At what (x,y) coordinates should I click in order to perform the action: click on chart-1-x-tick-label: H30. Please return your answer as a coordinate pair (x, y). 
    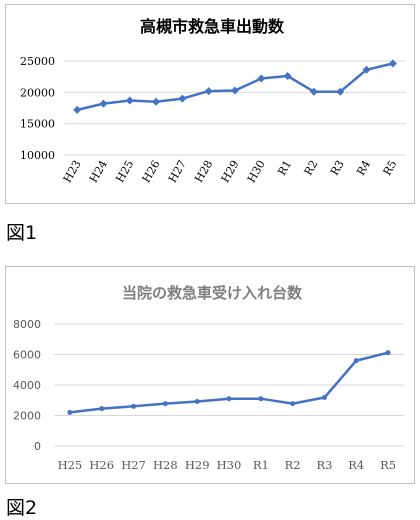
    Looking at the image, I should click on (256, 171).